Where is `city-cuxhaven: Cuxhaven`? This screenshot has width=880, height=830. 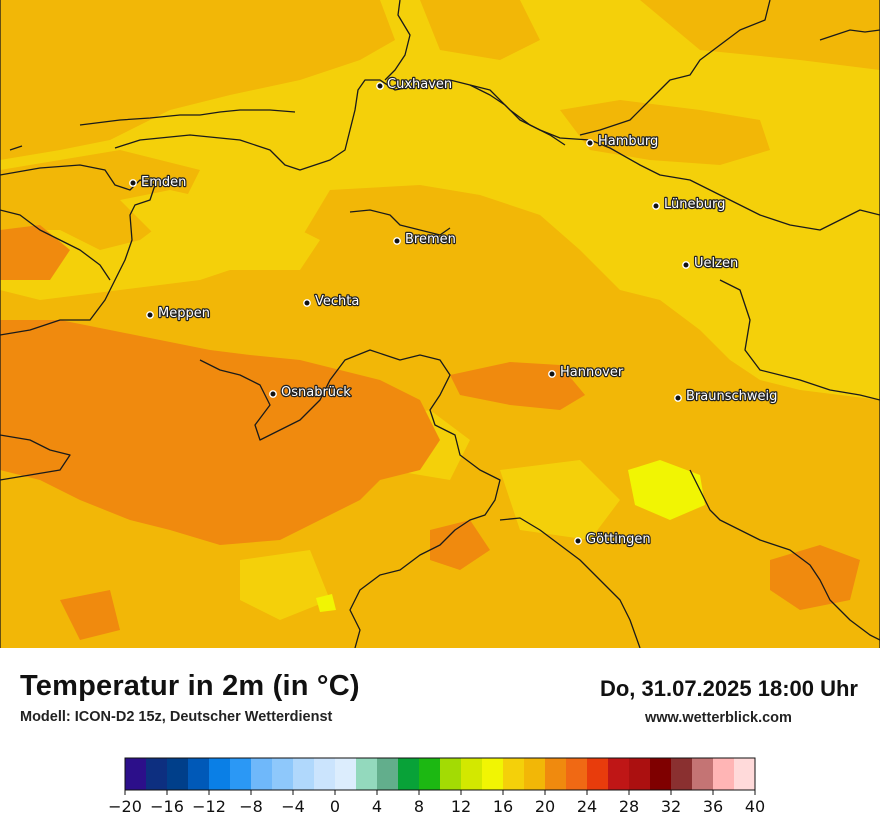 city-cuxhaven: Cuxhaven is located at coordinates (414, 84).